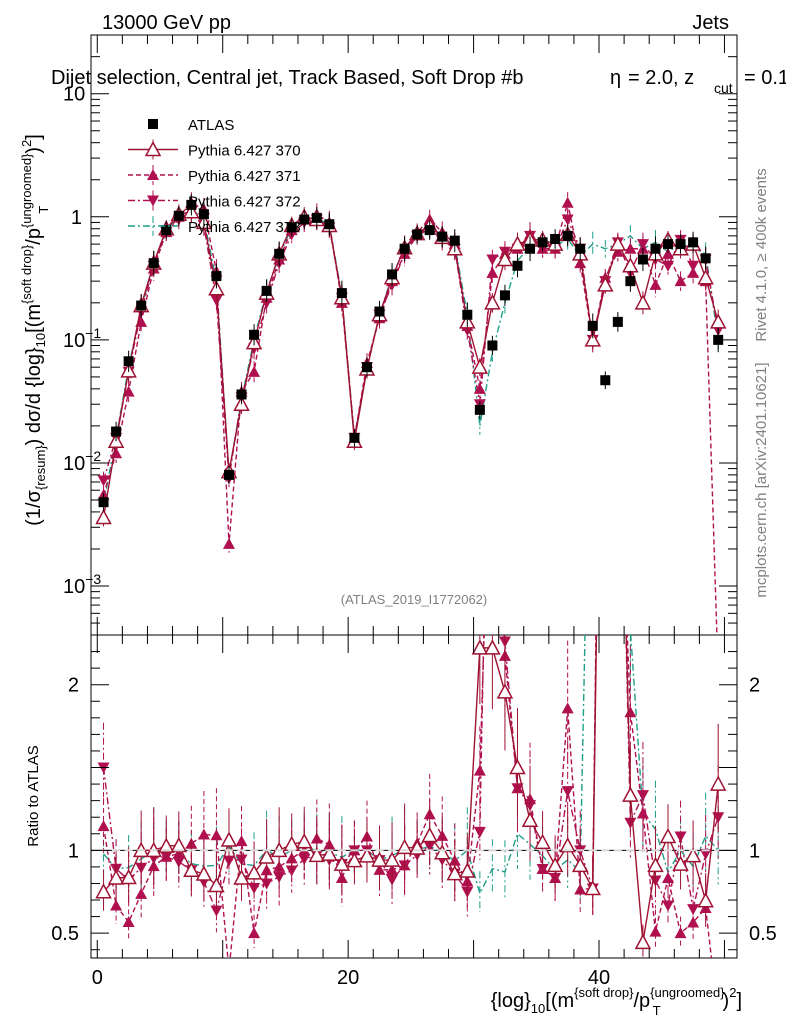  Describe the element at coordinates (723, 88) in the screenshot. I see `title-cut-subscript: cut` at that location.